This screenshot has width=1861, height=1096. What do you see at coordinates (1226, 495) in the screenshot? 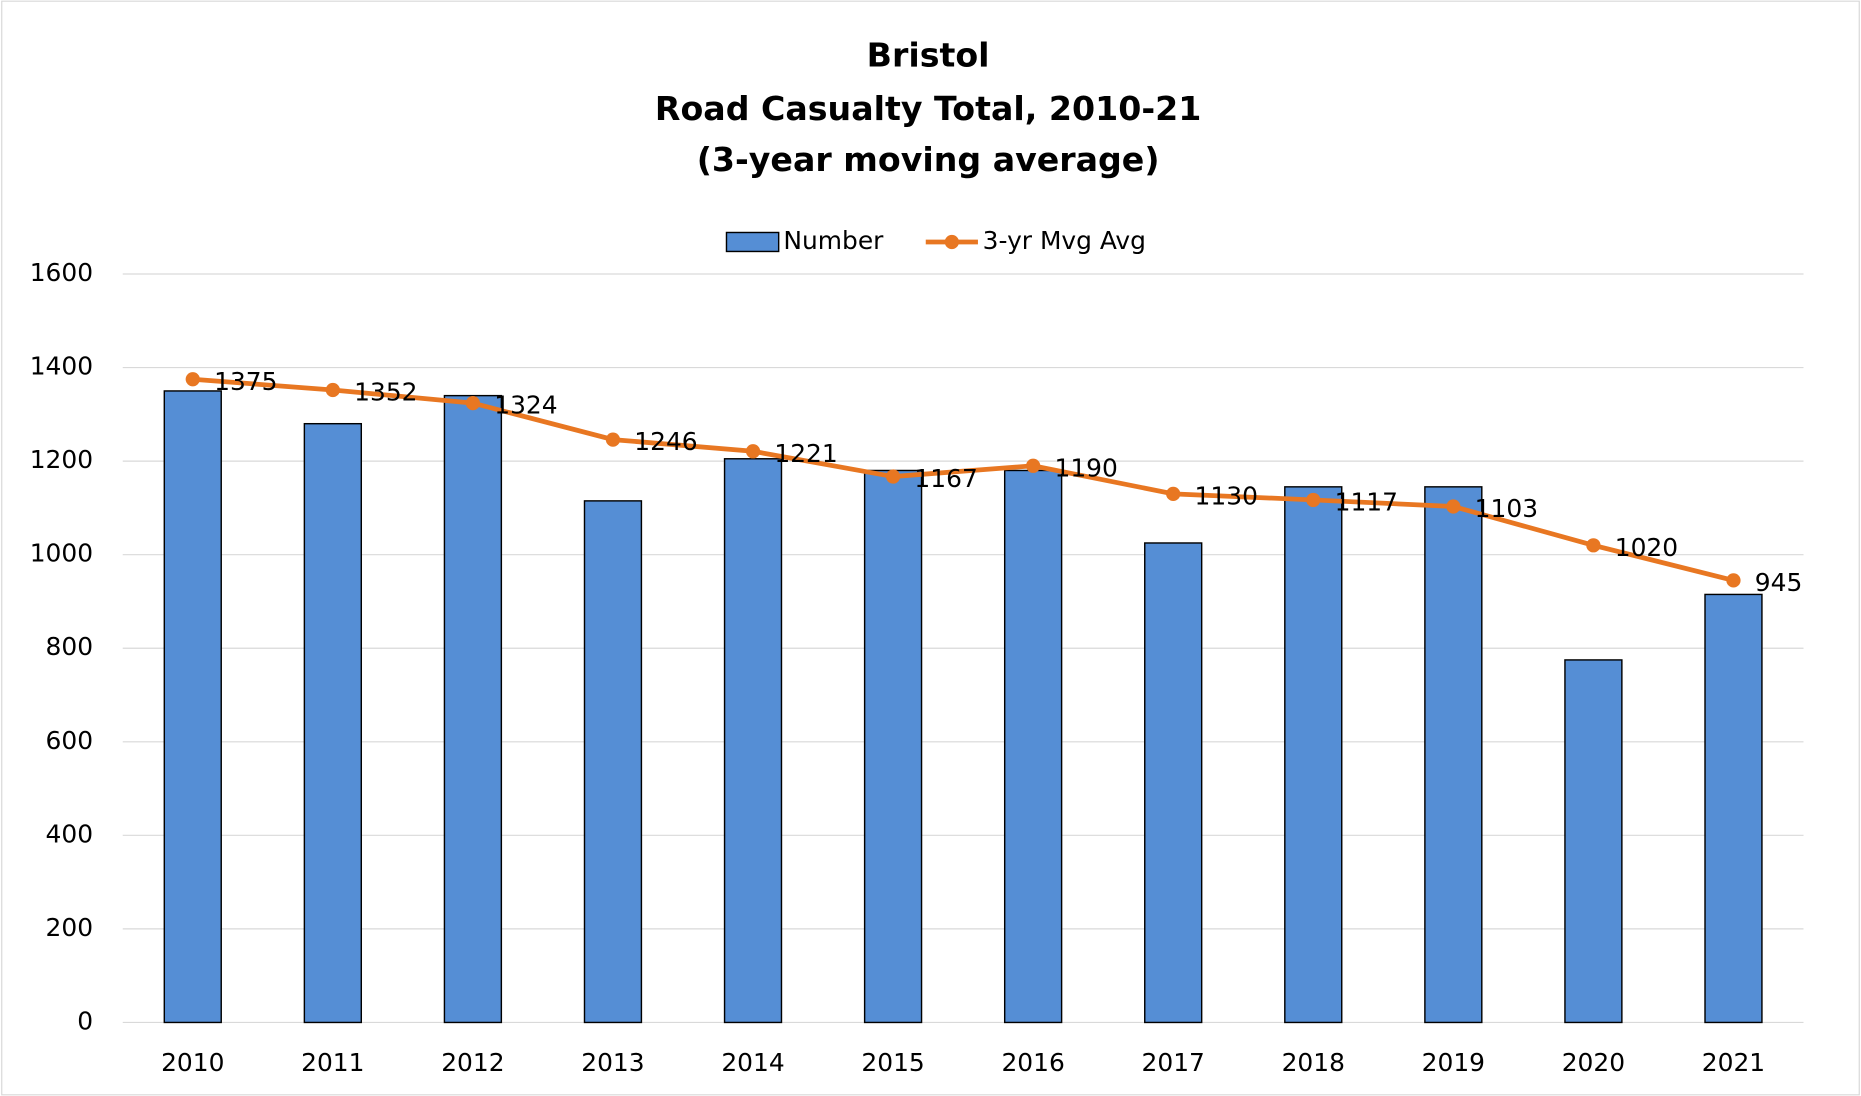
I see `data-label: 1130` at bounding box center [1226, 495].